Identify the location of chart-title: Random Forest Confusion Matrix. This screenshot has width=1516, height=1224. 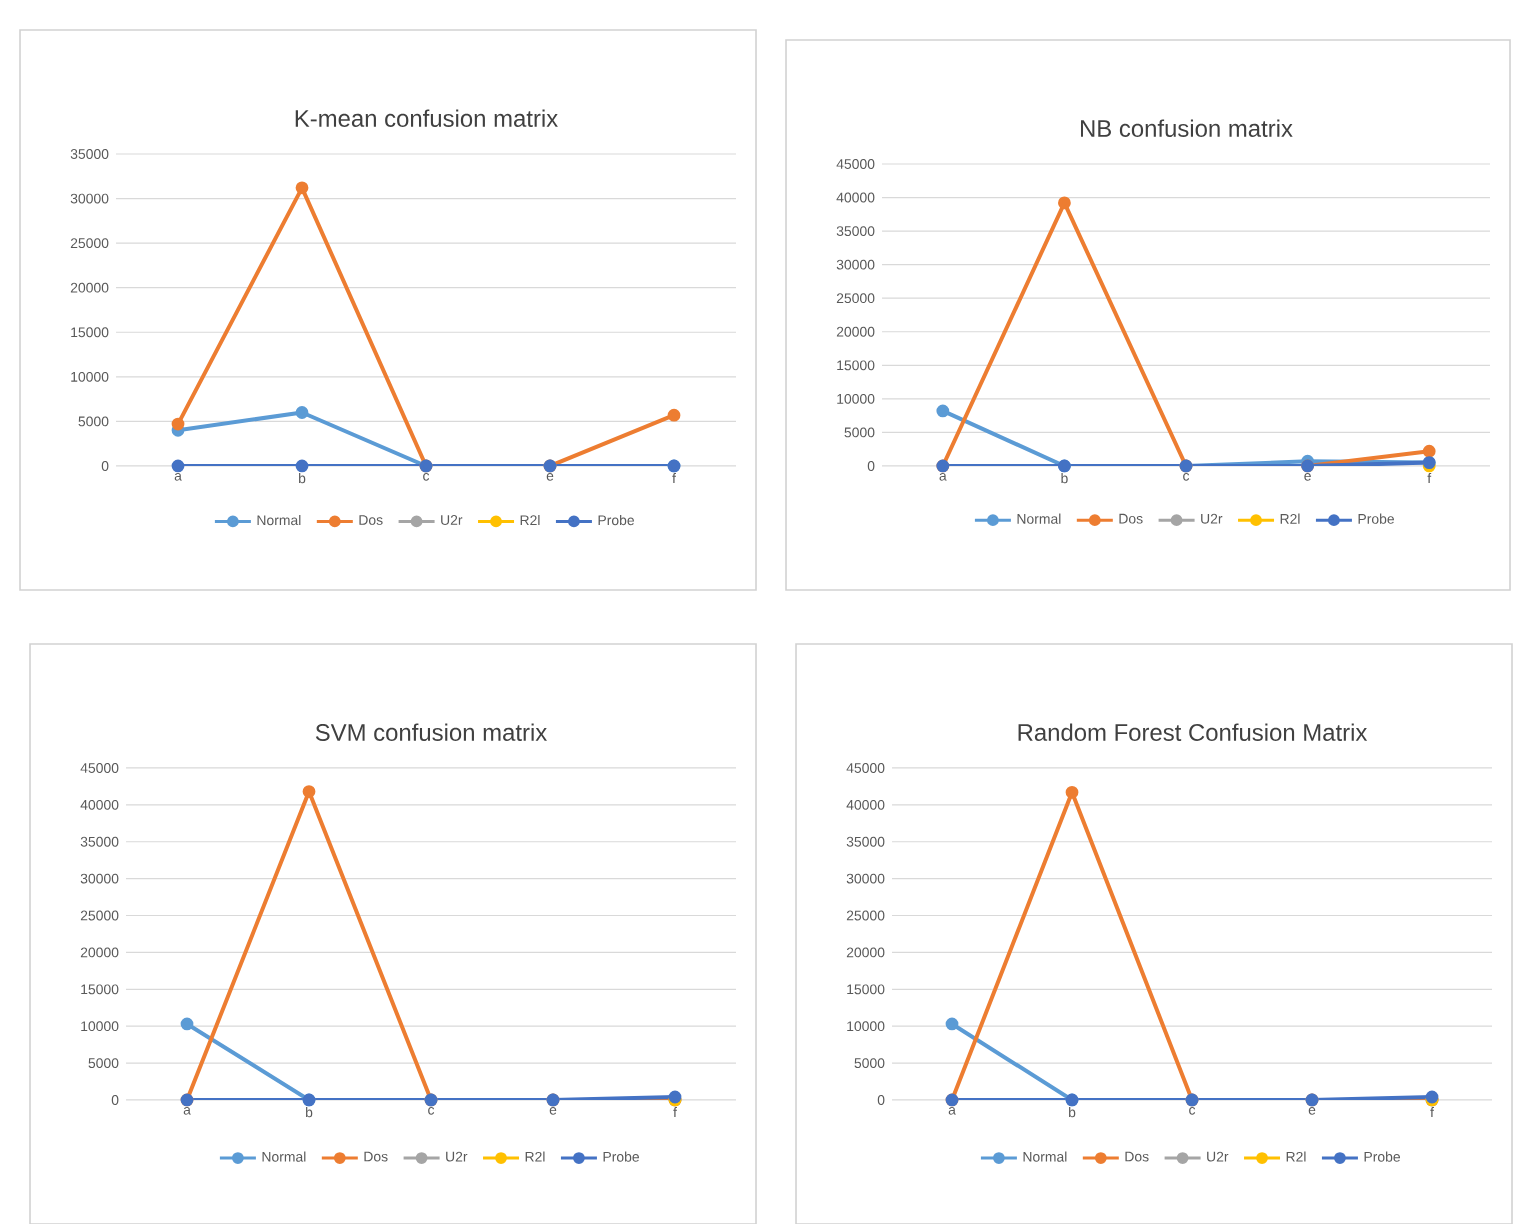
(1193, 732).